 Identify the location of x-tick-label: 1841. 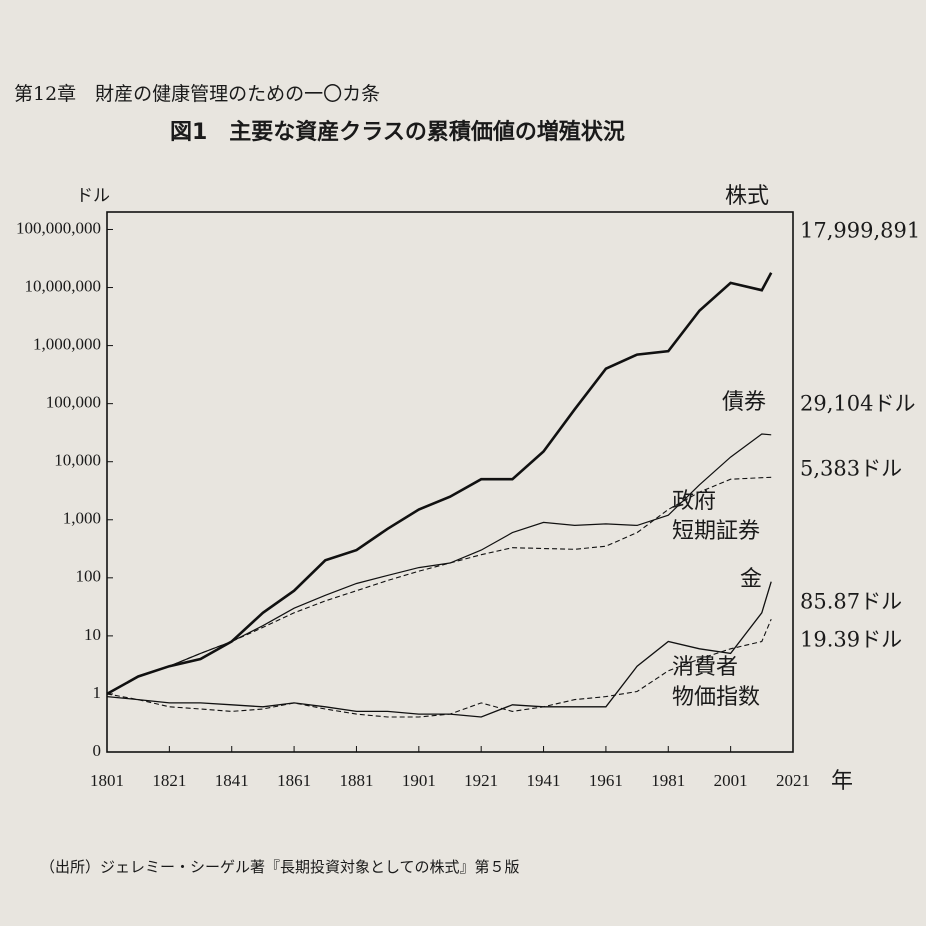
(232, 780).